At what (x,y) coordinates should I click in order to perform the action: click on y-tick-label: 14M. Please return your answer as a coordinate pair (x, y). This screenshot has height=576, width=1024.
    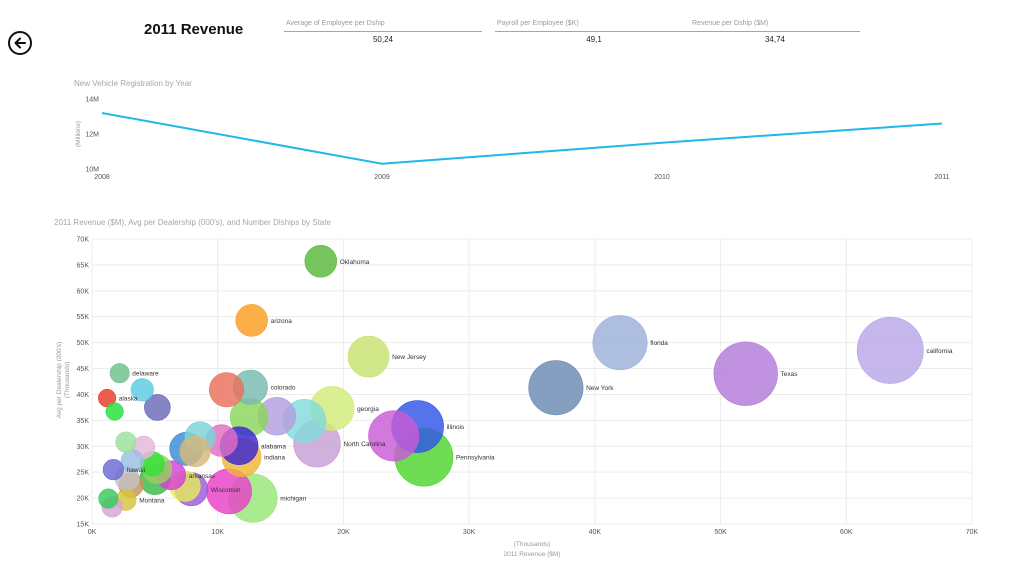
    Looking at the image, I should click on (92, 100).